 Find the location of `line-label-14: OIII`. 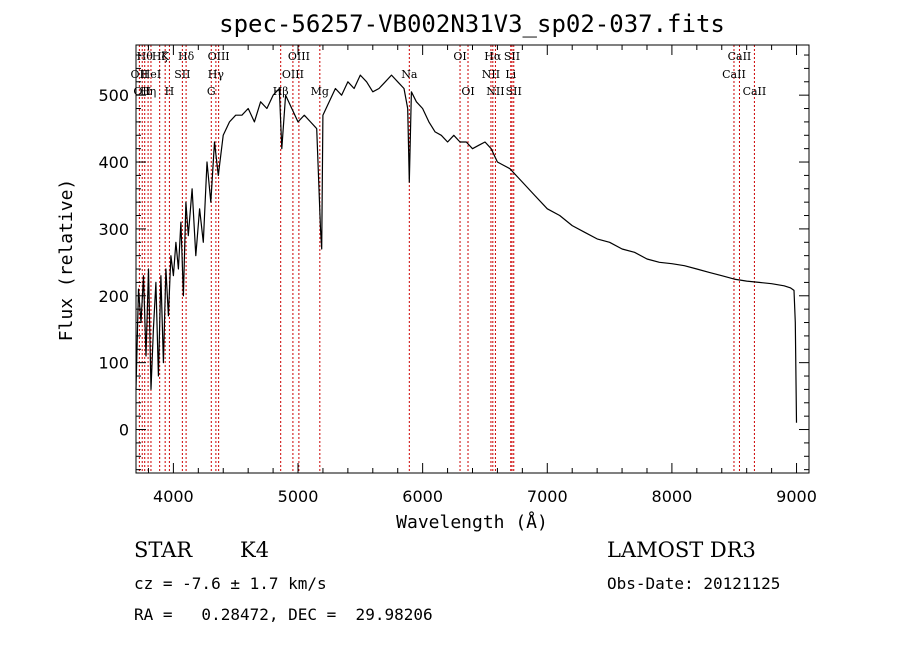

line-label-14: OIII is located at coordinates (293, 74).